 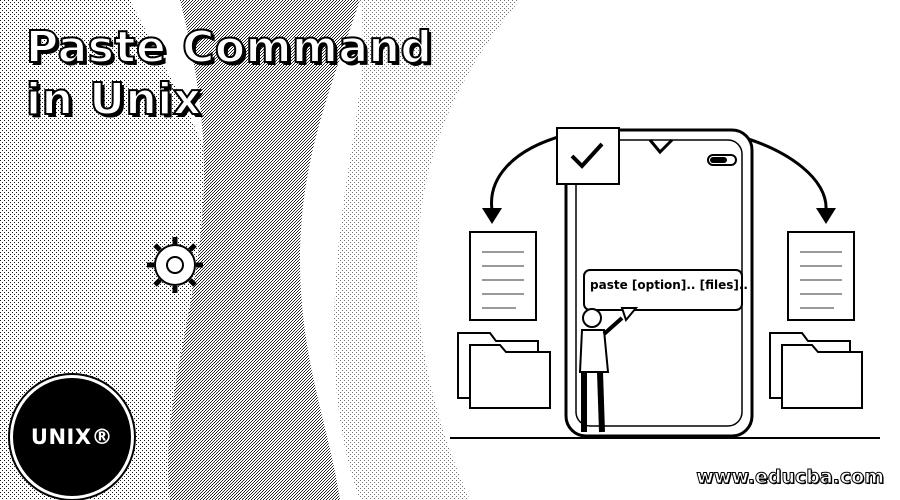 I want to click on curved-arrow-icon, so click(x=659, y=172).